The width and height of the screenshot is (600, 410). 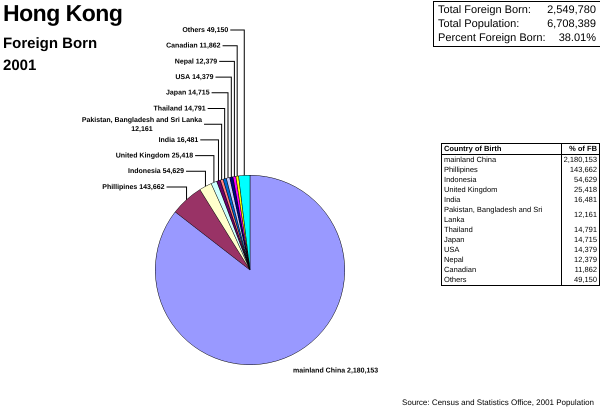 I want to click on source-note: Source: Census and Statistics Office, 2001 Population, so click(x=498, y=402).